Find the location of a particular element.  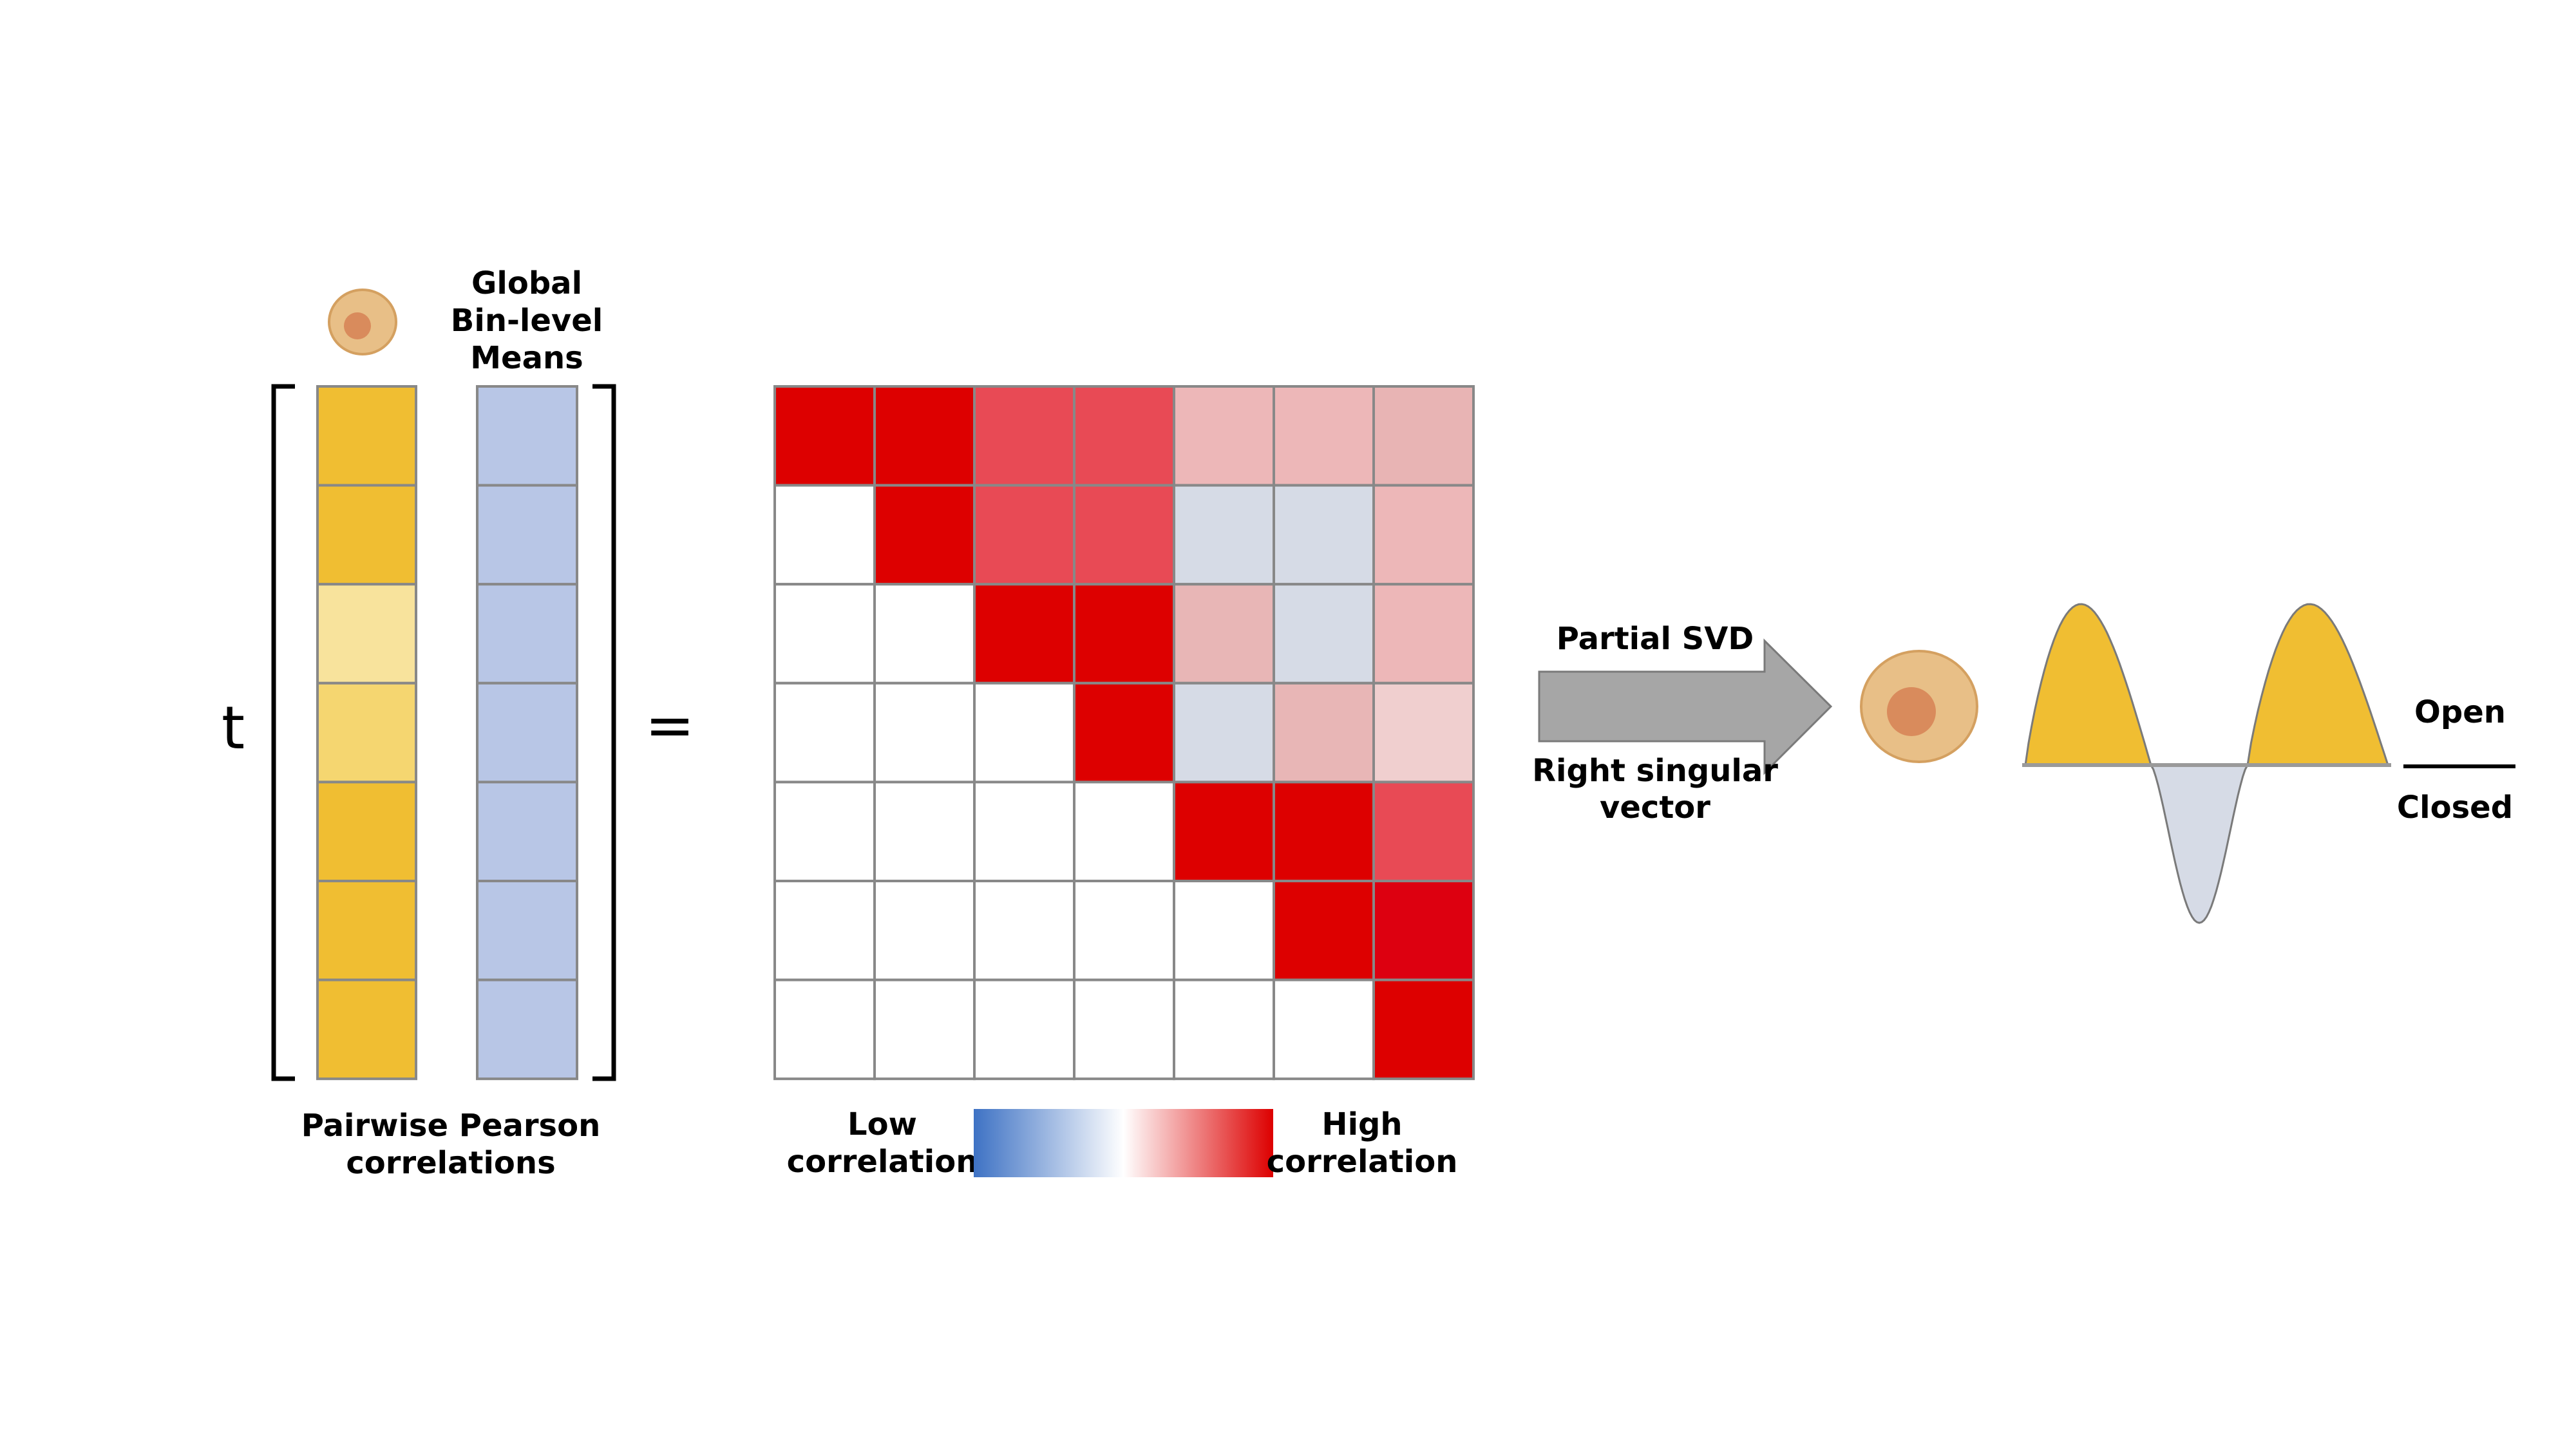

global-means-vector is located at coordinates (527, 733).